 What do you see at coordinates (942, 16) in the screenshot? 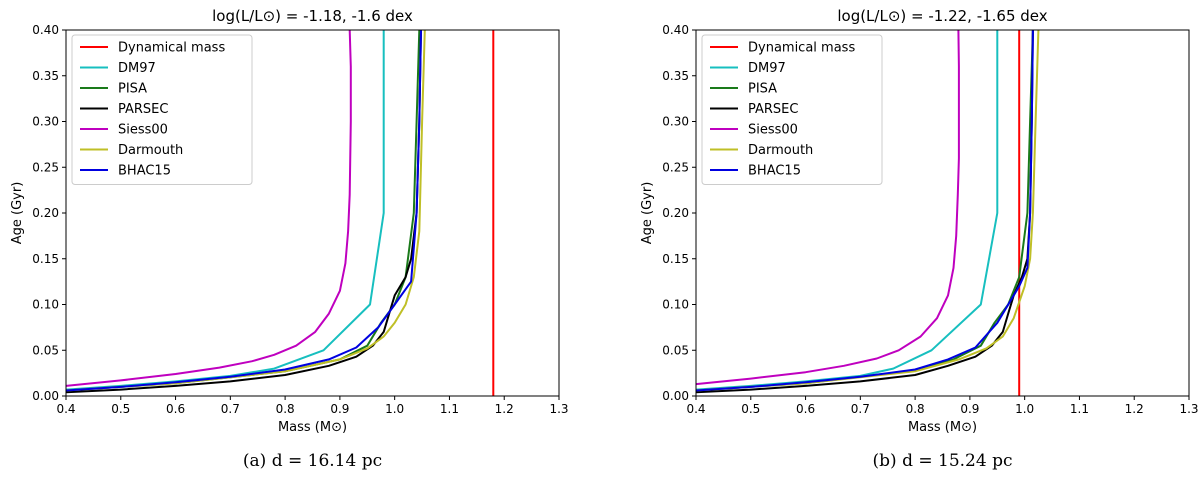
I see `chart-title: log(L/L⊙) = -1.22, -1.65 dex` at bounding box center [942, 16].